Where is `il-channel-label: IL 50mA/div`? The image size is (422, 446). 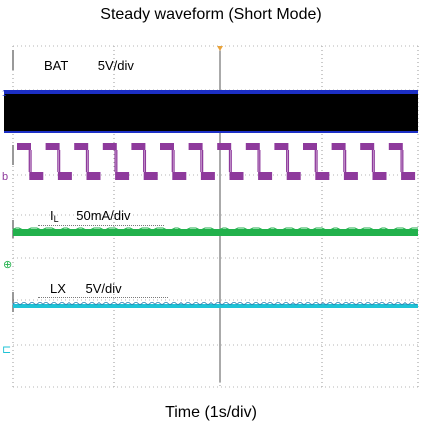
il-channel-label: IL 50mA/div is located at coordinates (101, 217).